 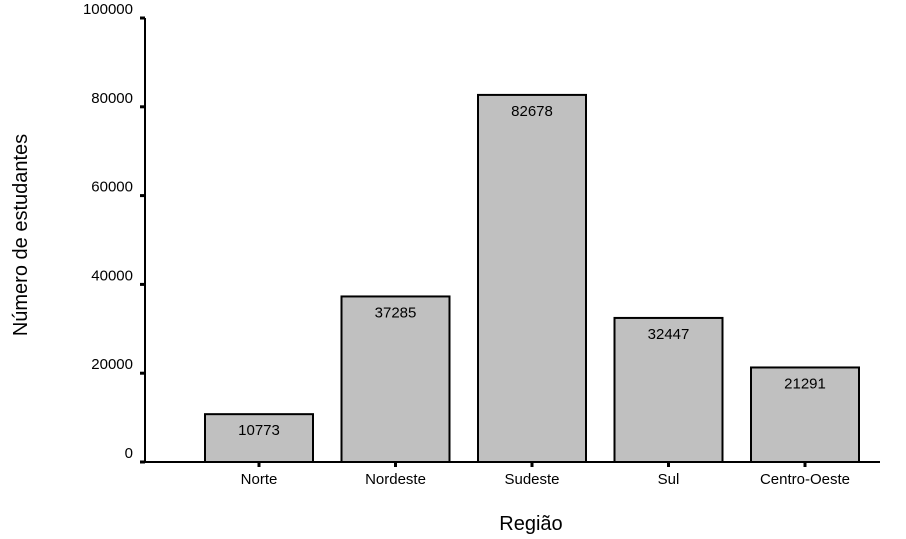 What do you see at coordinates (805, 414) in the screenshot?
I see `bar-centro-oeste` at bounding box center [805, 414].